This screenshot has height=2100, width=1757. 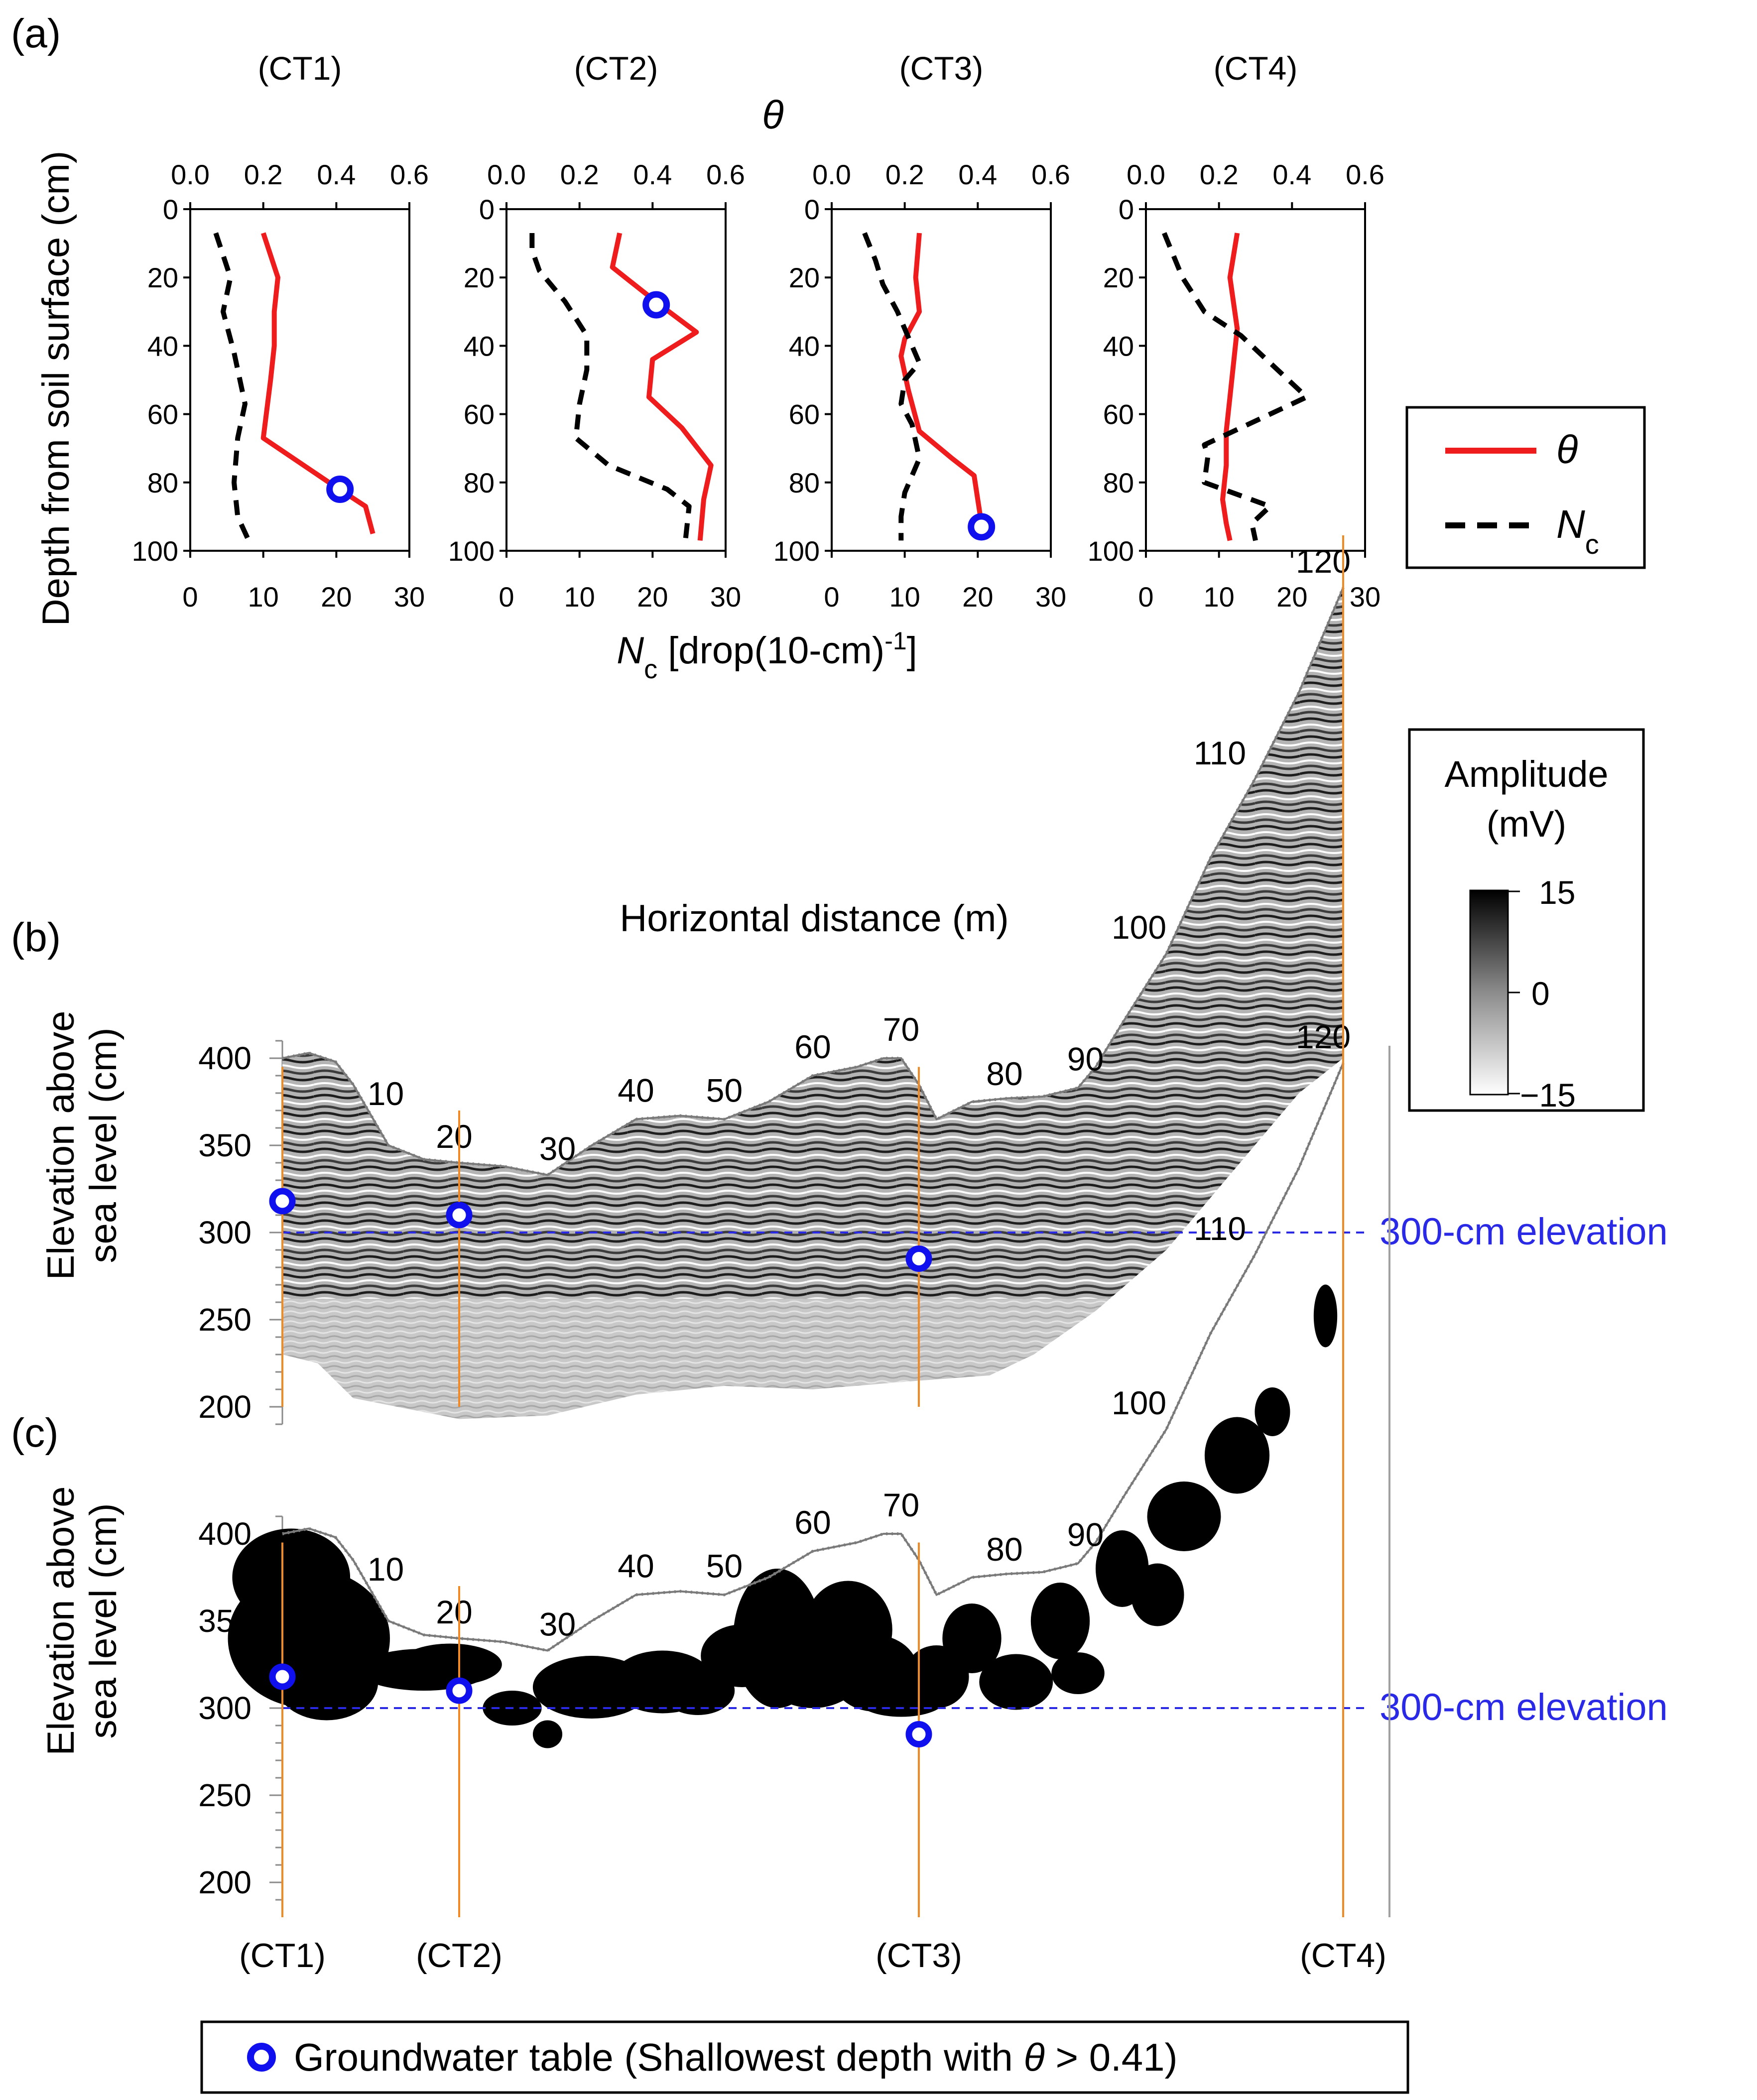 What do you see at coordinates (812, 1047) in the screenshot?
I see `distance-tick-label: 60` at bounding box center [812, 1047].